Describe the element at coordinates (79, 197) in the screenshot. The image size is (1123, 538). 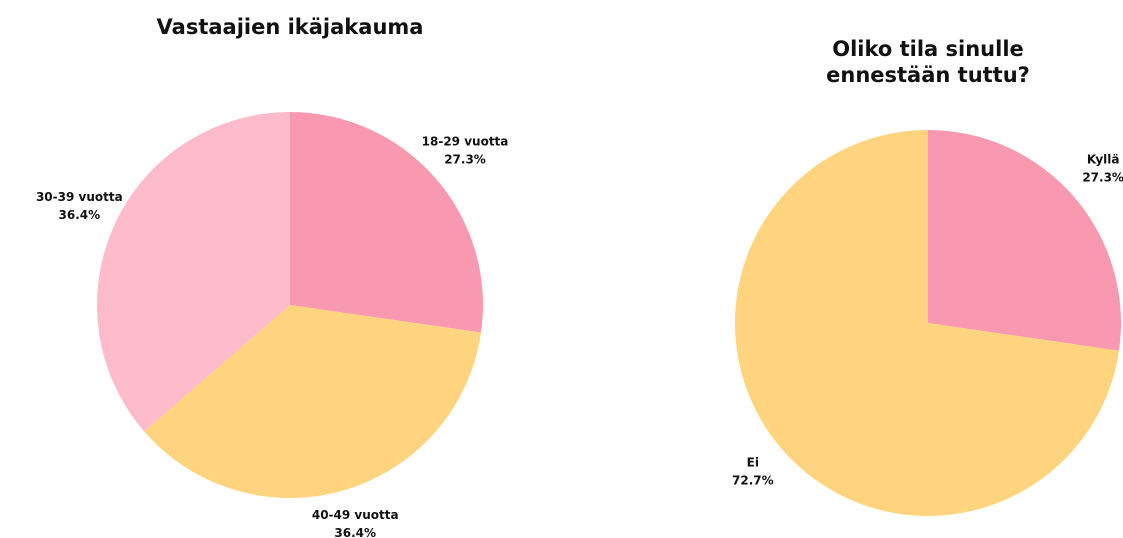
I see `slice-label: 30-39 vuotta` at that location.